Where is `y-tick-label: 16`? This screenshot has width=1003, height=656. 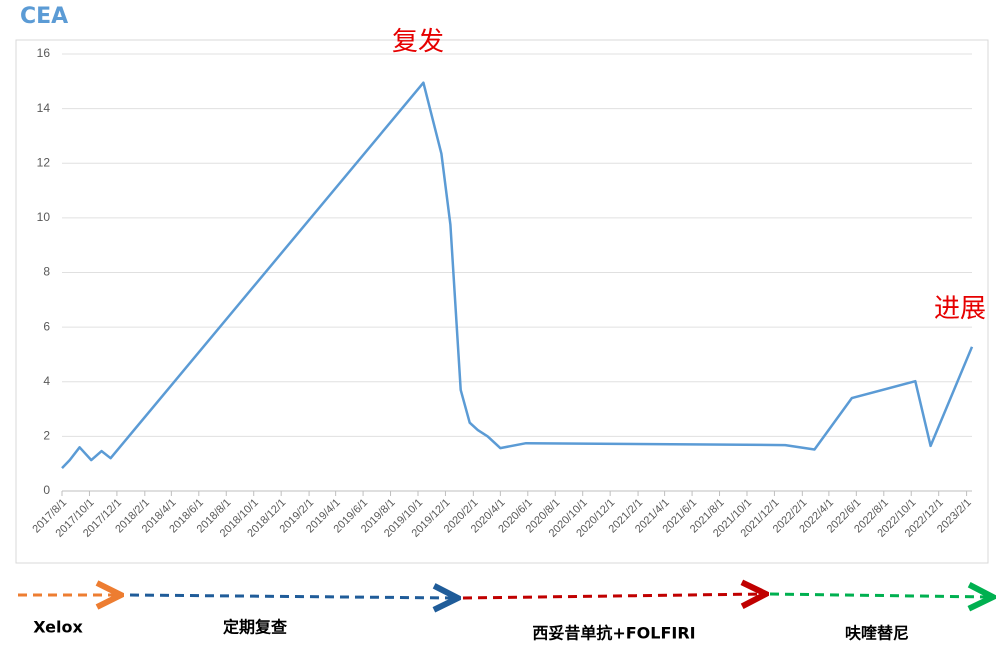 y-tick-label: 16 is located at coordinates (44, 53).